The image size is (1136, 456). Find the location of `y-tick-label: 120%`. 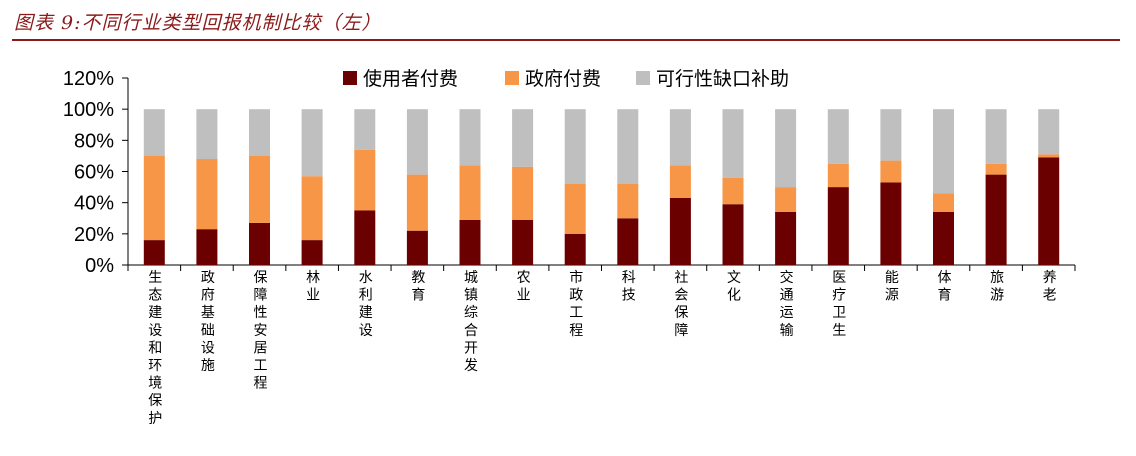

y-tick-label: 120% is located at coordinates (88, 79).